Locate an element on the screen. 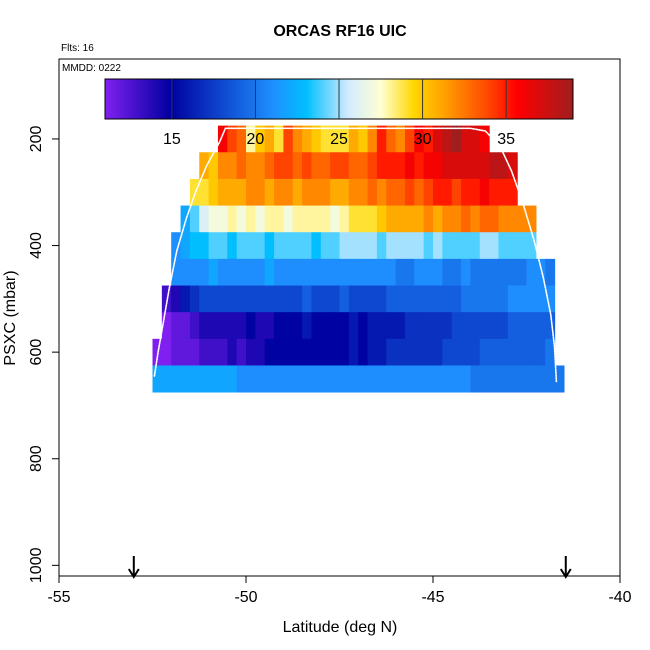  y-tick-label: 800 is located at coordinates (36, 458).